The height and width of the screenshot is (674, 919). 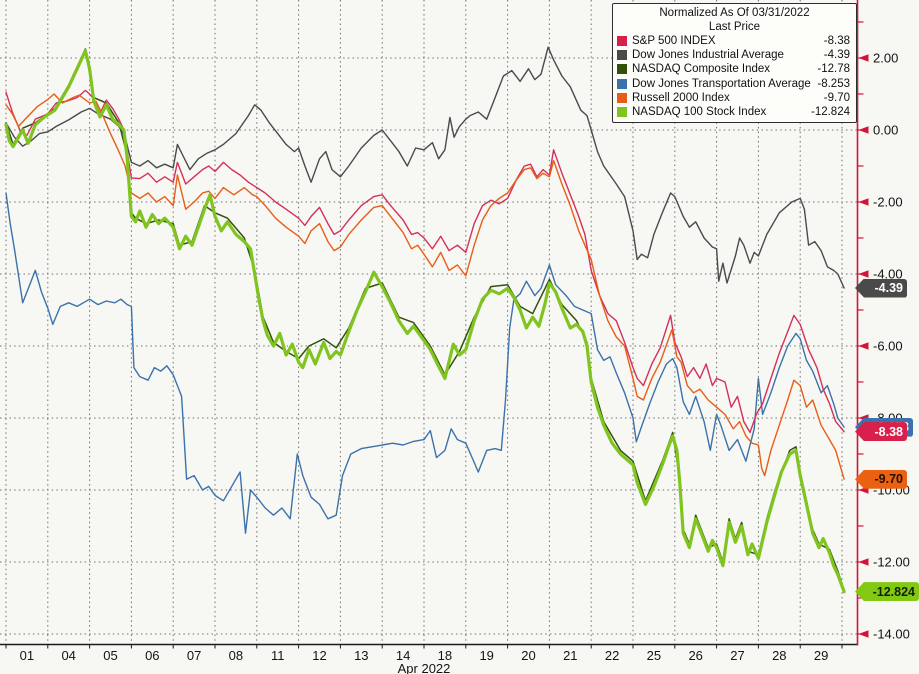 What do you see at coordinates (681, 97) in the screenshot?
I see `legend-series-name: Russell 2000 Index` at bounding box center [681, 97].